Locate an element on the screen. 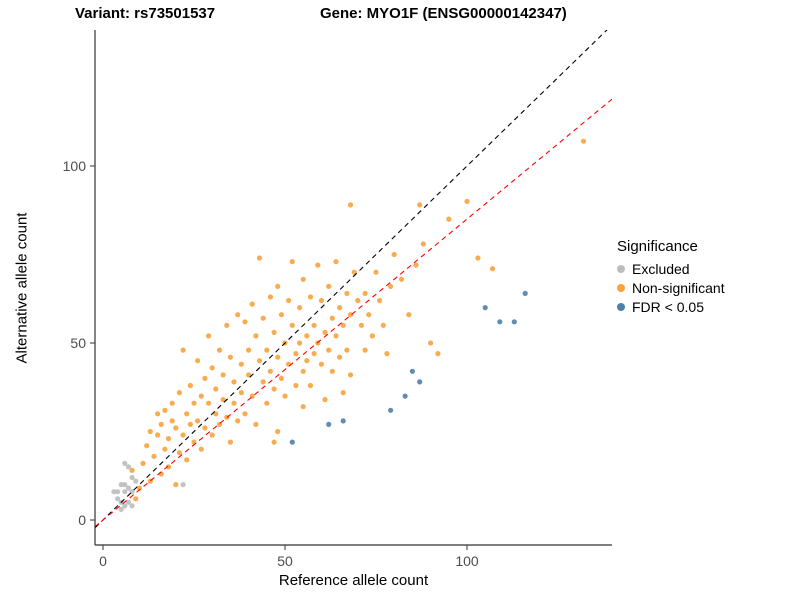 The width and height of the screenshot is (800, 600). legend-title: Significance is located at coordinates (657, 246).